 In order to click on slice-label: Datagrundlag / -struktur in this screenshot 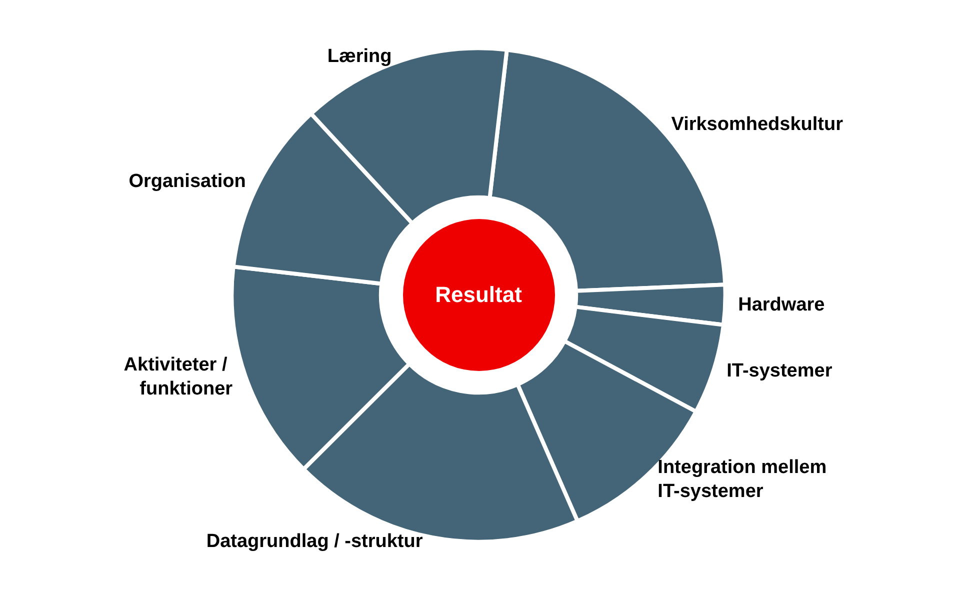, I will do `click(315, 541)`.